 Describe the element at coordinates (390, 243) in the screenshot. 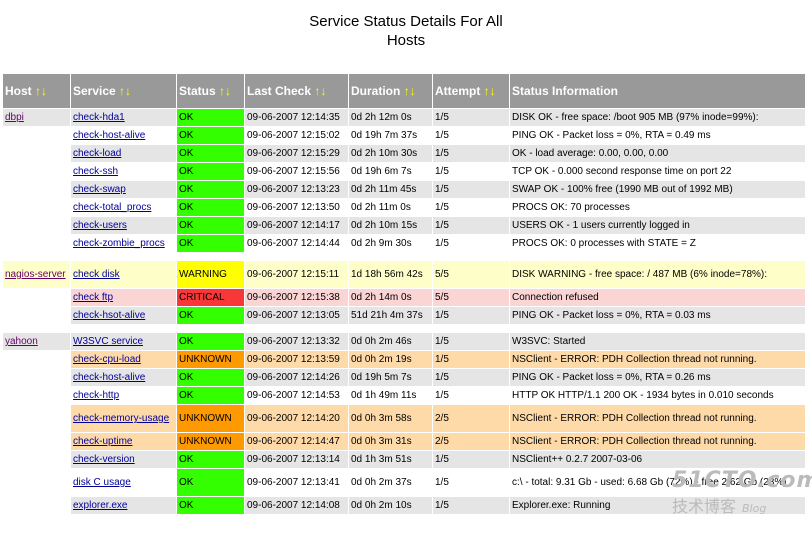

I see `duration-cell: 0d 2h 9m 30s` at that location.